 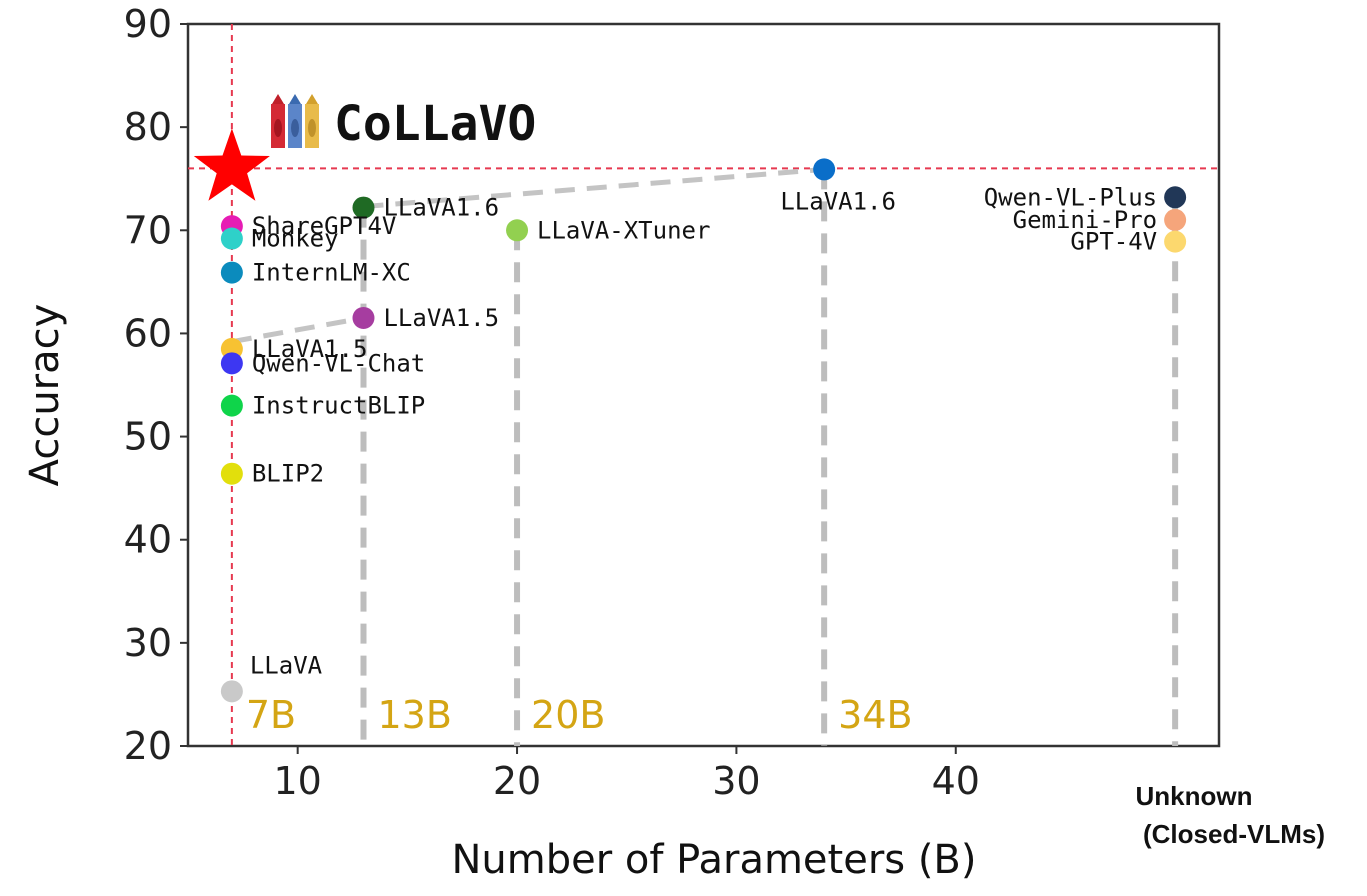 What do you see at coordinates (271, 715) in the screenshot?
I see `size-label-7b: 7B` at bounding box center [271, 715].